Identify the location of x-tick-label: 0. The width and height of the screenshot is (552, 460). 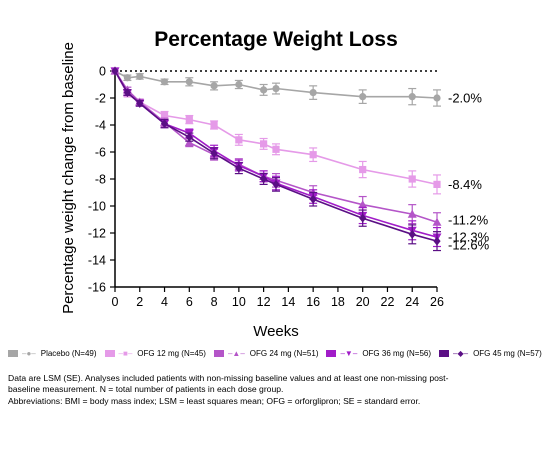
(115, 302).